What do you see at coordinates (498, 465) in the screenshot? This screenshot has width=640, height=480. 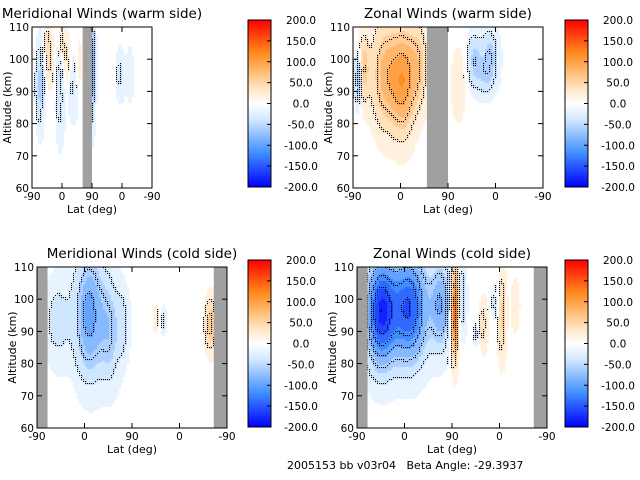 I see `footer-beta-value: -29.3937` at bounding box center [498, 465].